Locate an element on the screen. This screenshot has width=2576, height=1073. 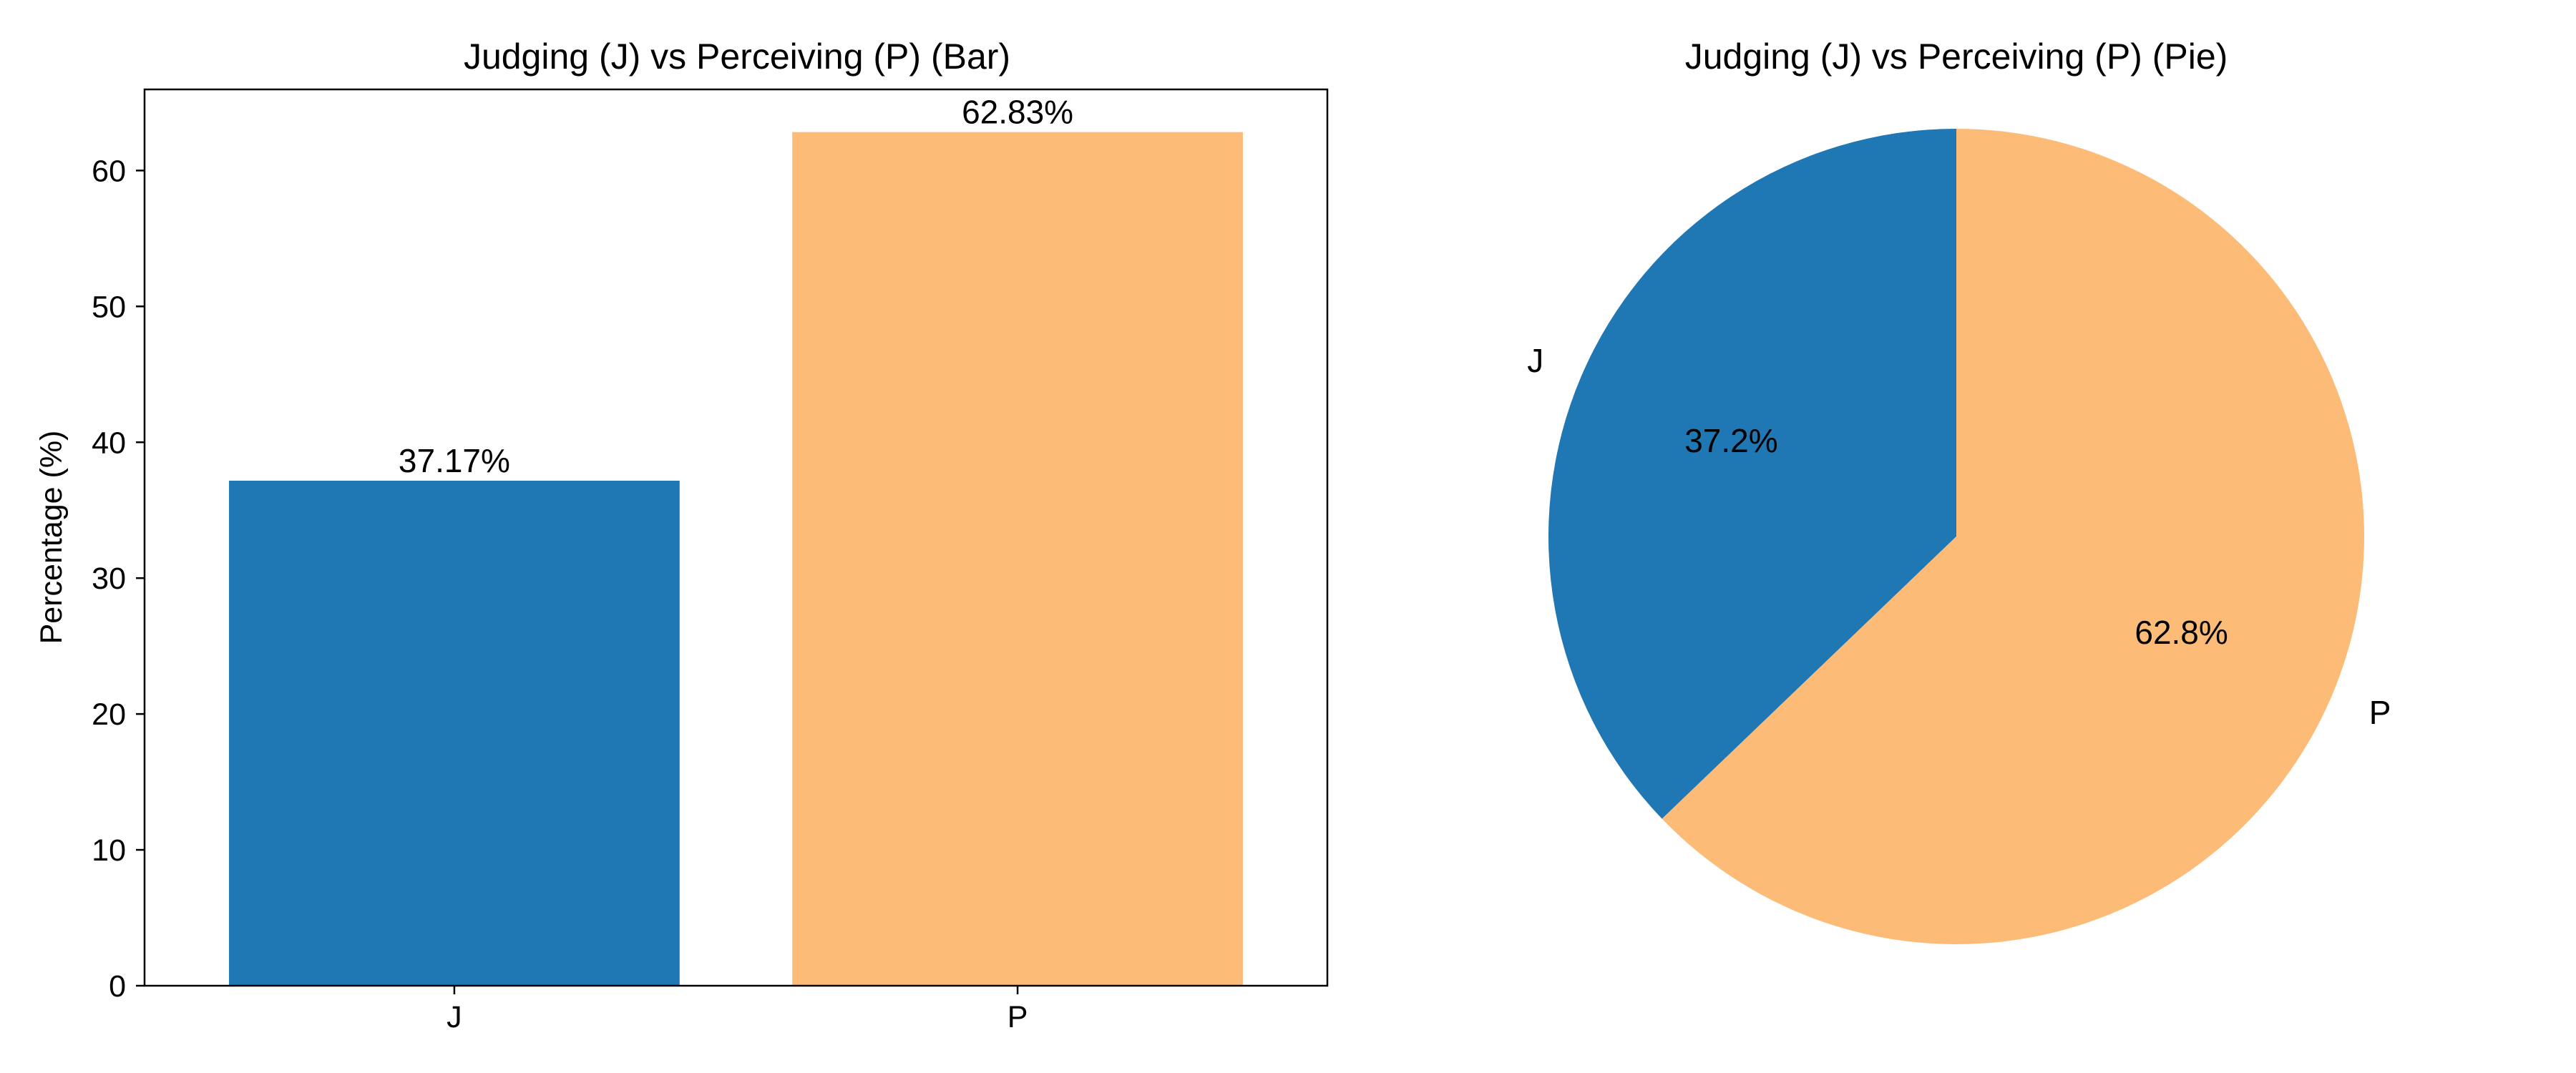
bar-y-axis-ticks: 0 10 20 30 40 50 60 is located at coordinates (118, 579).